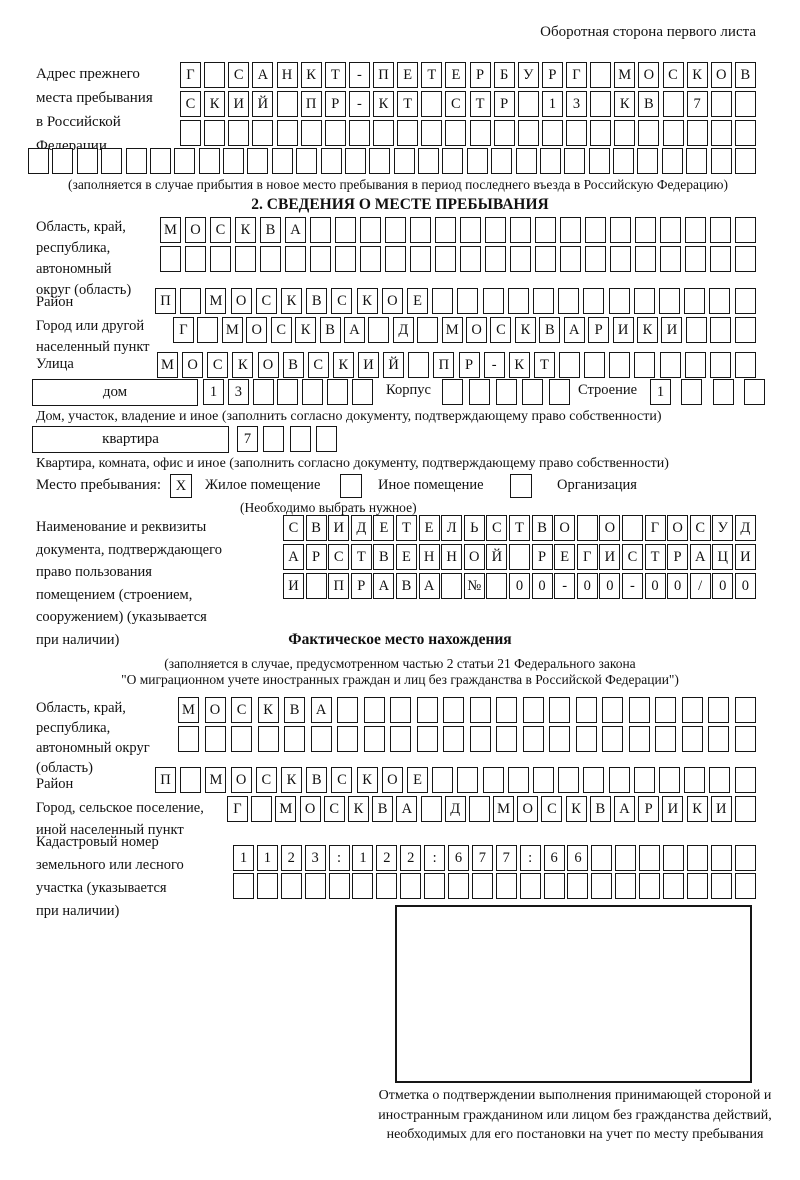  Describe the element at coordinates (745, 528) in the screenshot. I see `char-cell: Д` at that location.